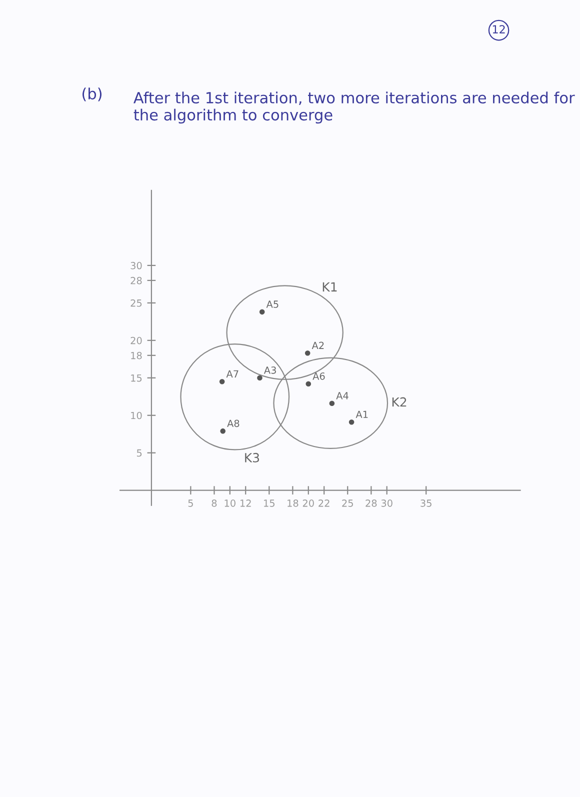 The image size is (580, 797). What do you see at coordinates (233, 424) in the screenshot?
I see `annotation: A8` at bounding box center [233, 424].